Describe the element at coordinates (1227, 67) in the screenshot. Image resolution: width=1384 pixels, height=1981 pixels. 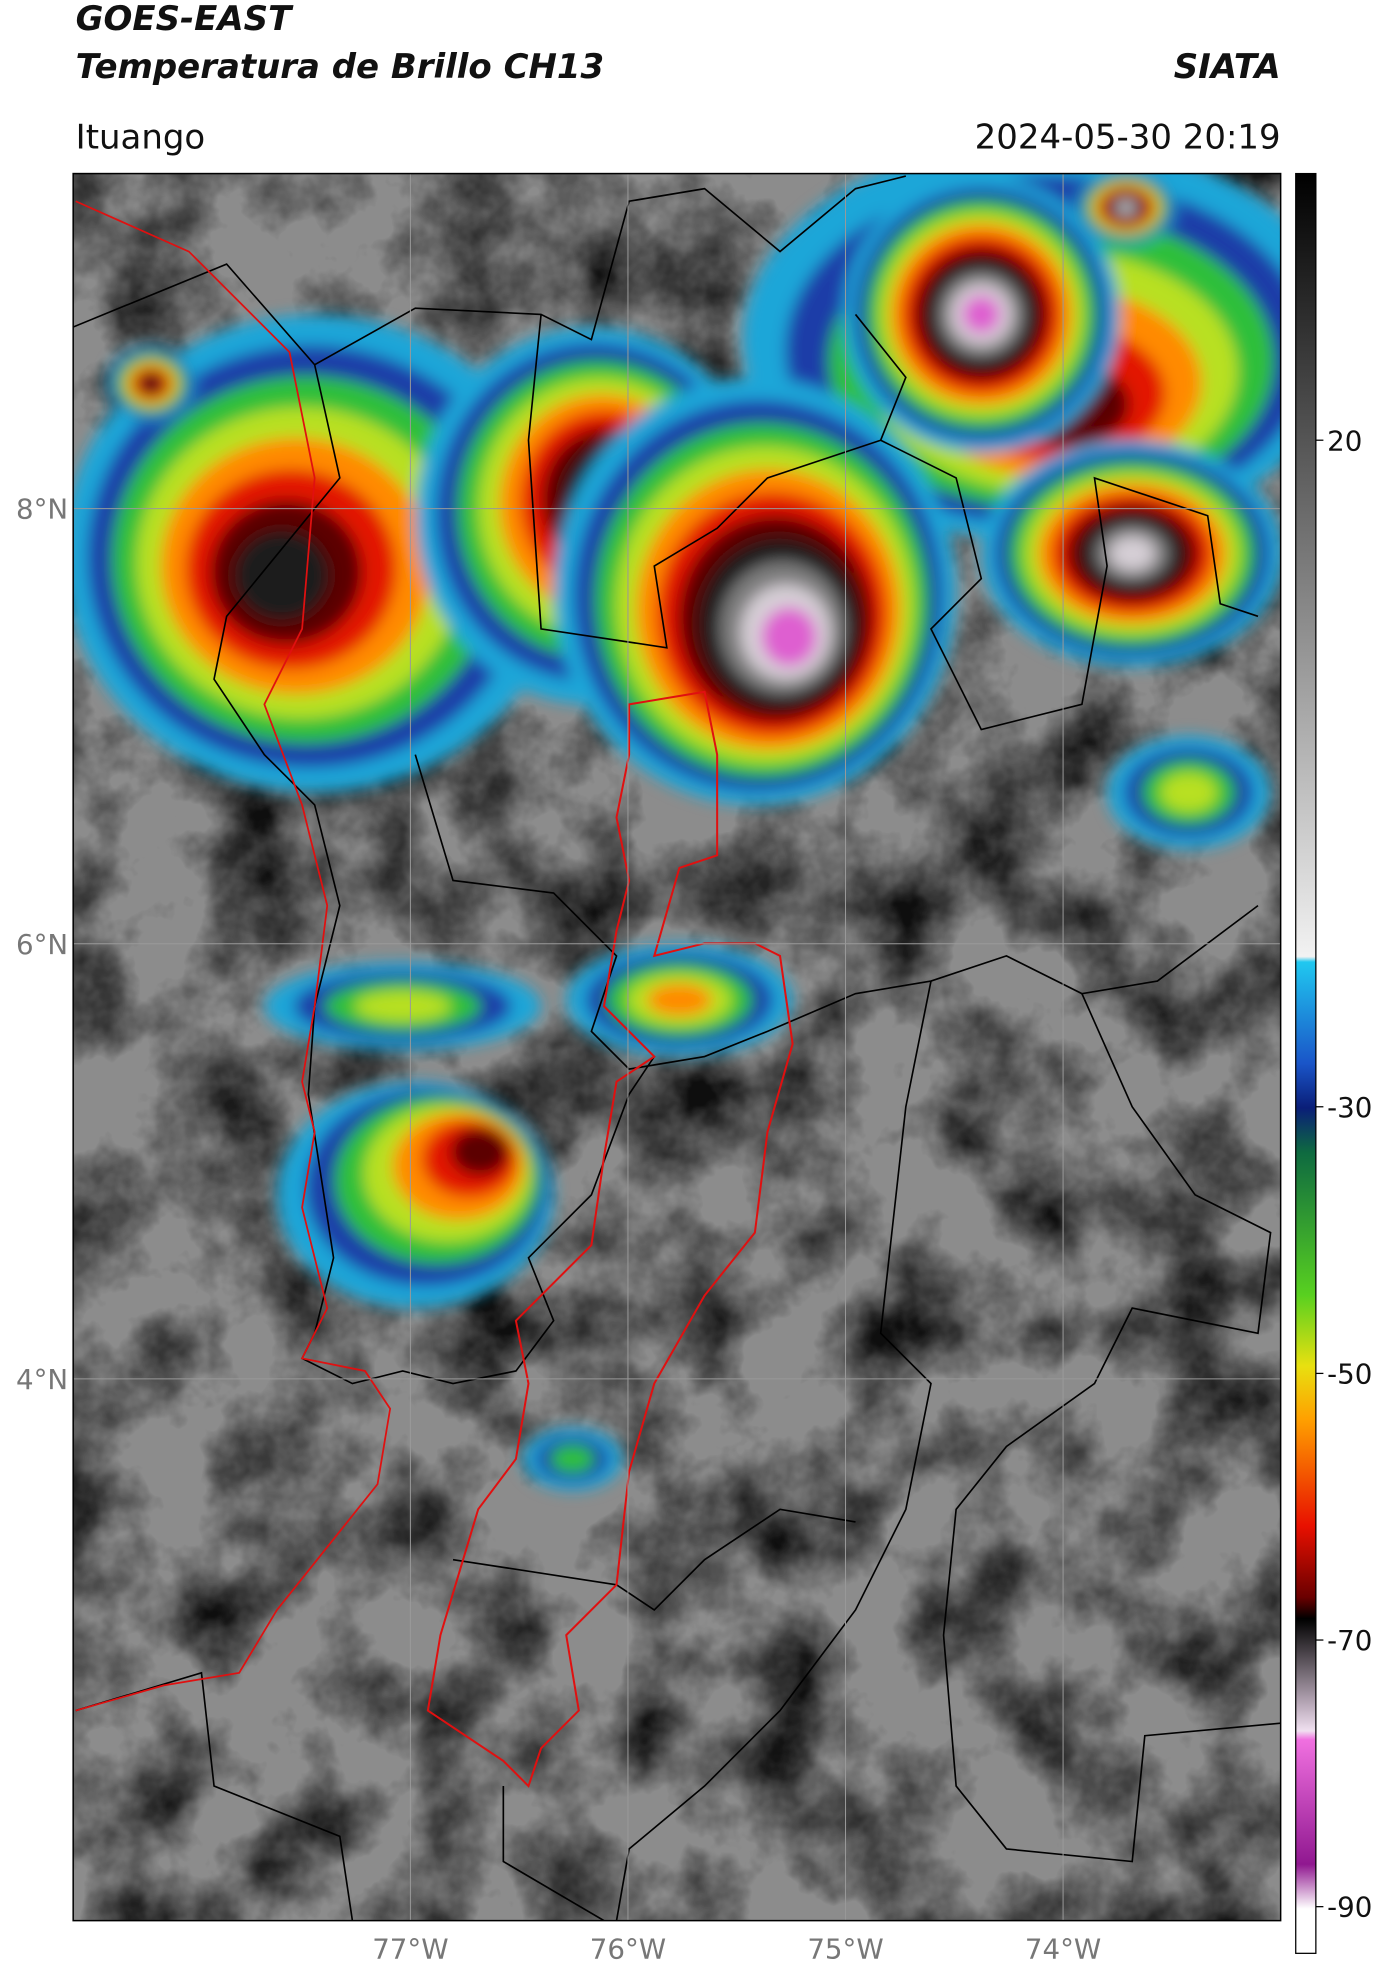
I see `brand: SIATA` at that location.